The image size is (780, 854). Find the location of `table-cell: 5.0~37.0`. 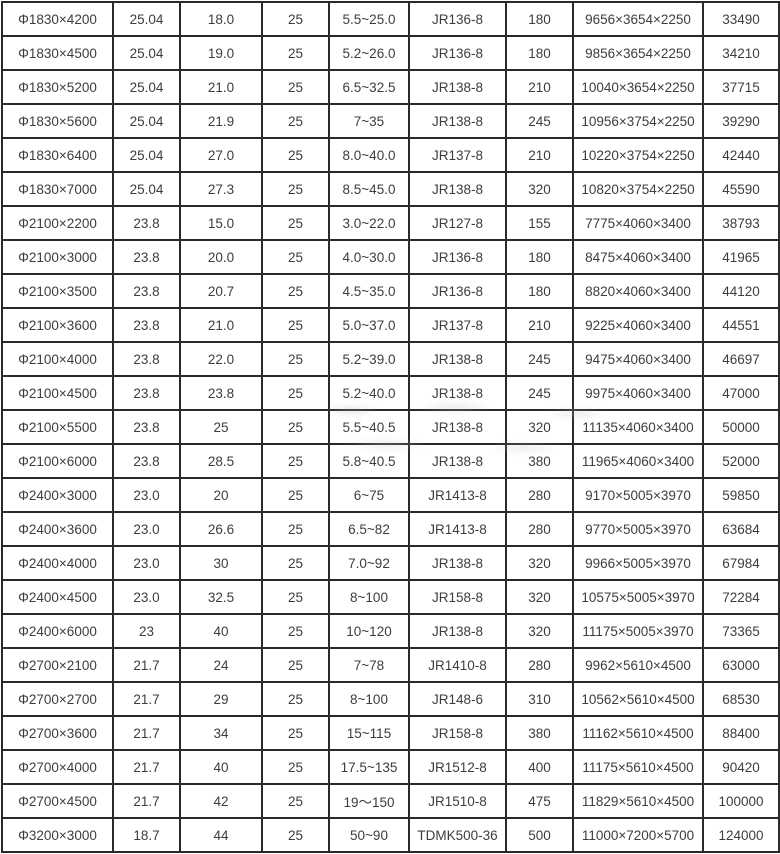

table-cell: 5.0~37.0 is located at coordinates (369, 325).